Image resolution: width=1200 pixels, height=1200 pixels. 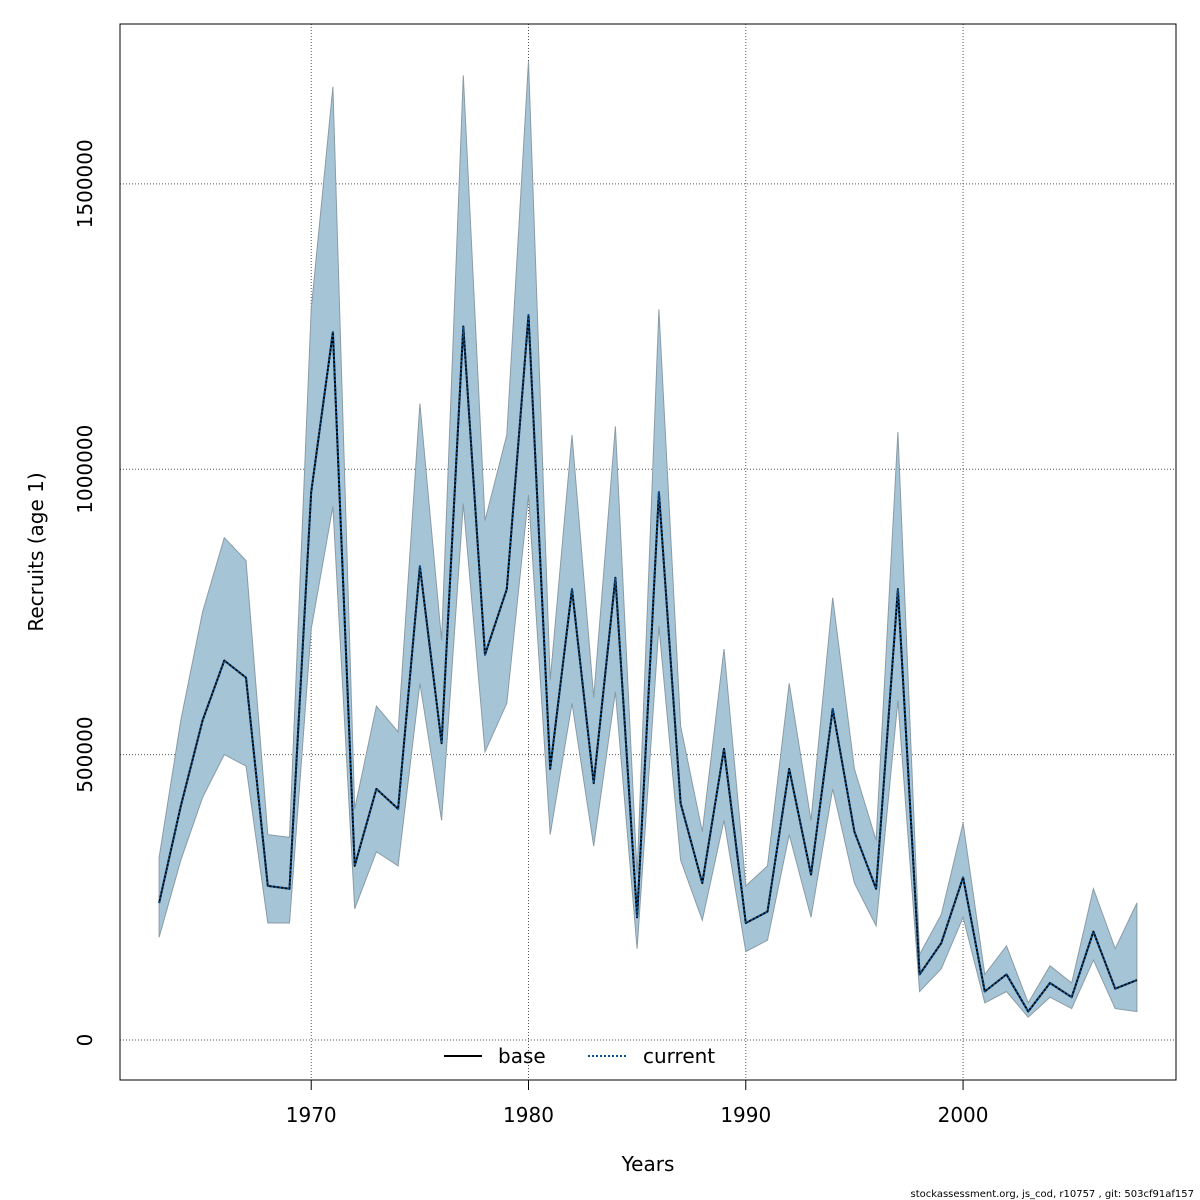 What do you see at coordinates (522, 1056) in the screenshot?
I see `legend-label-base: base` at bounding box center [522, 1056].